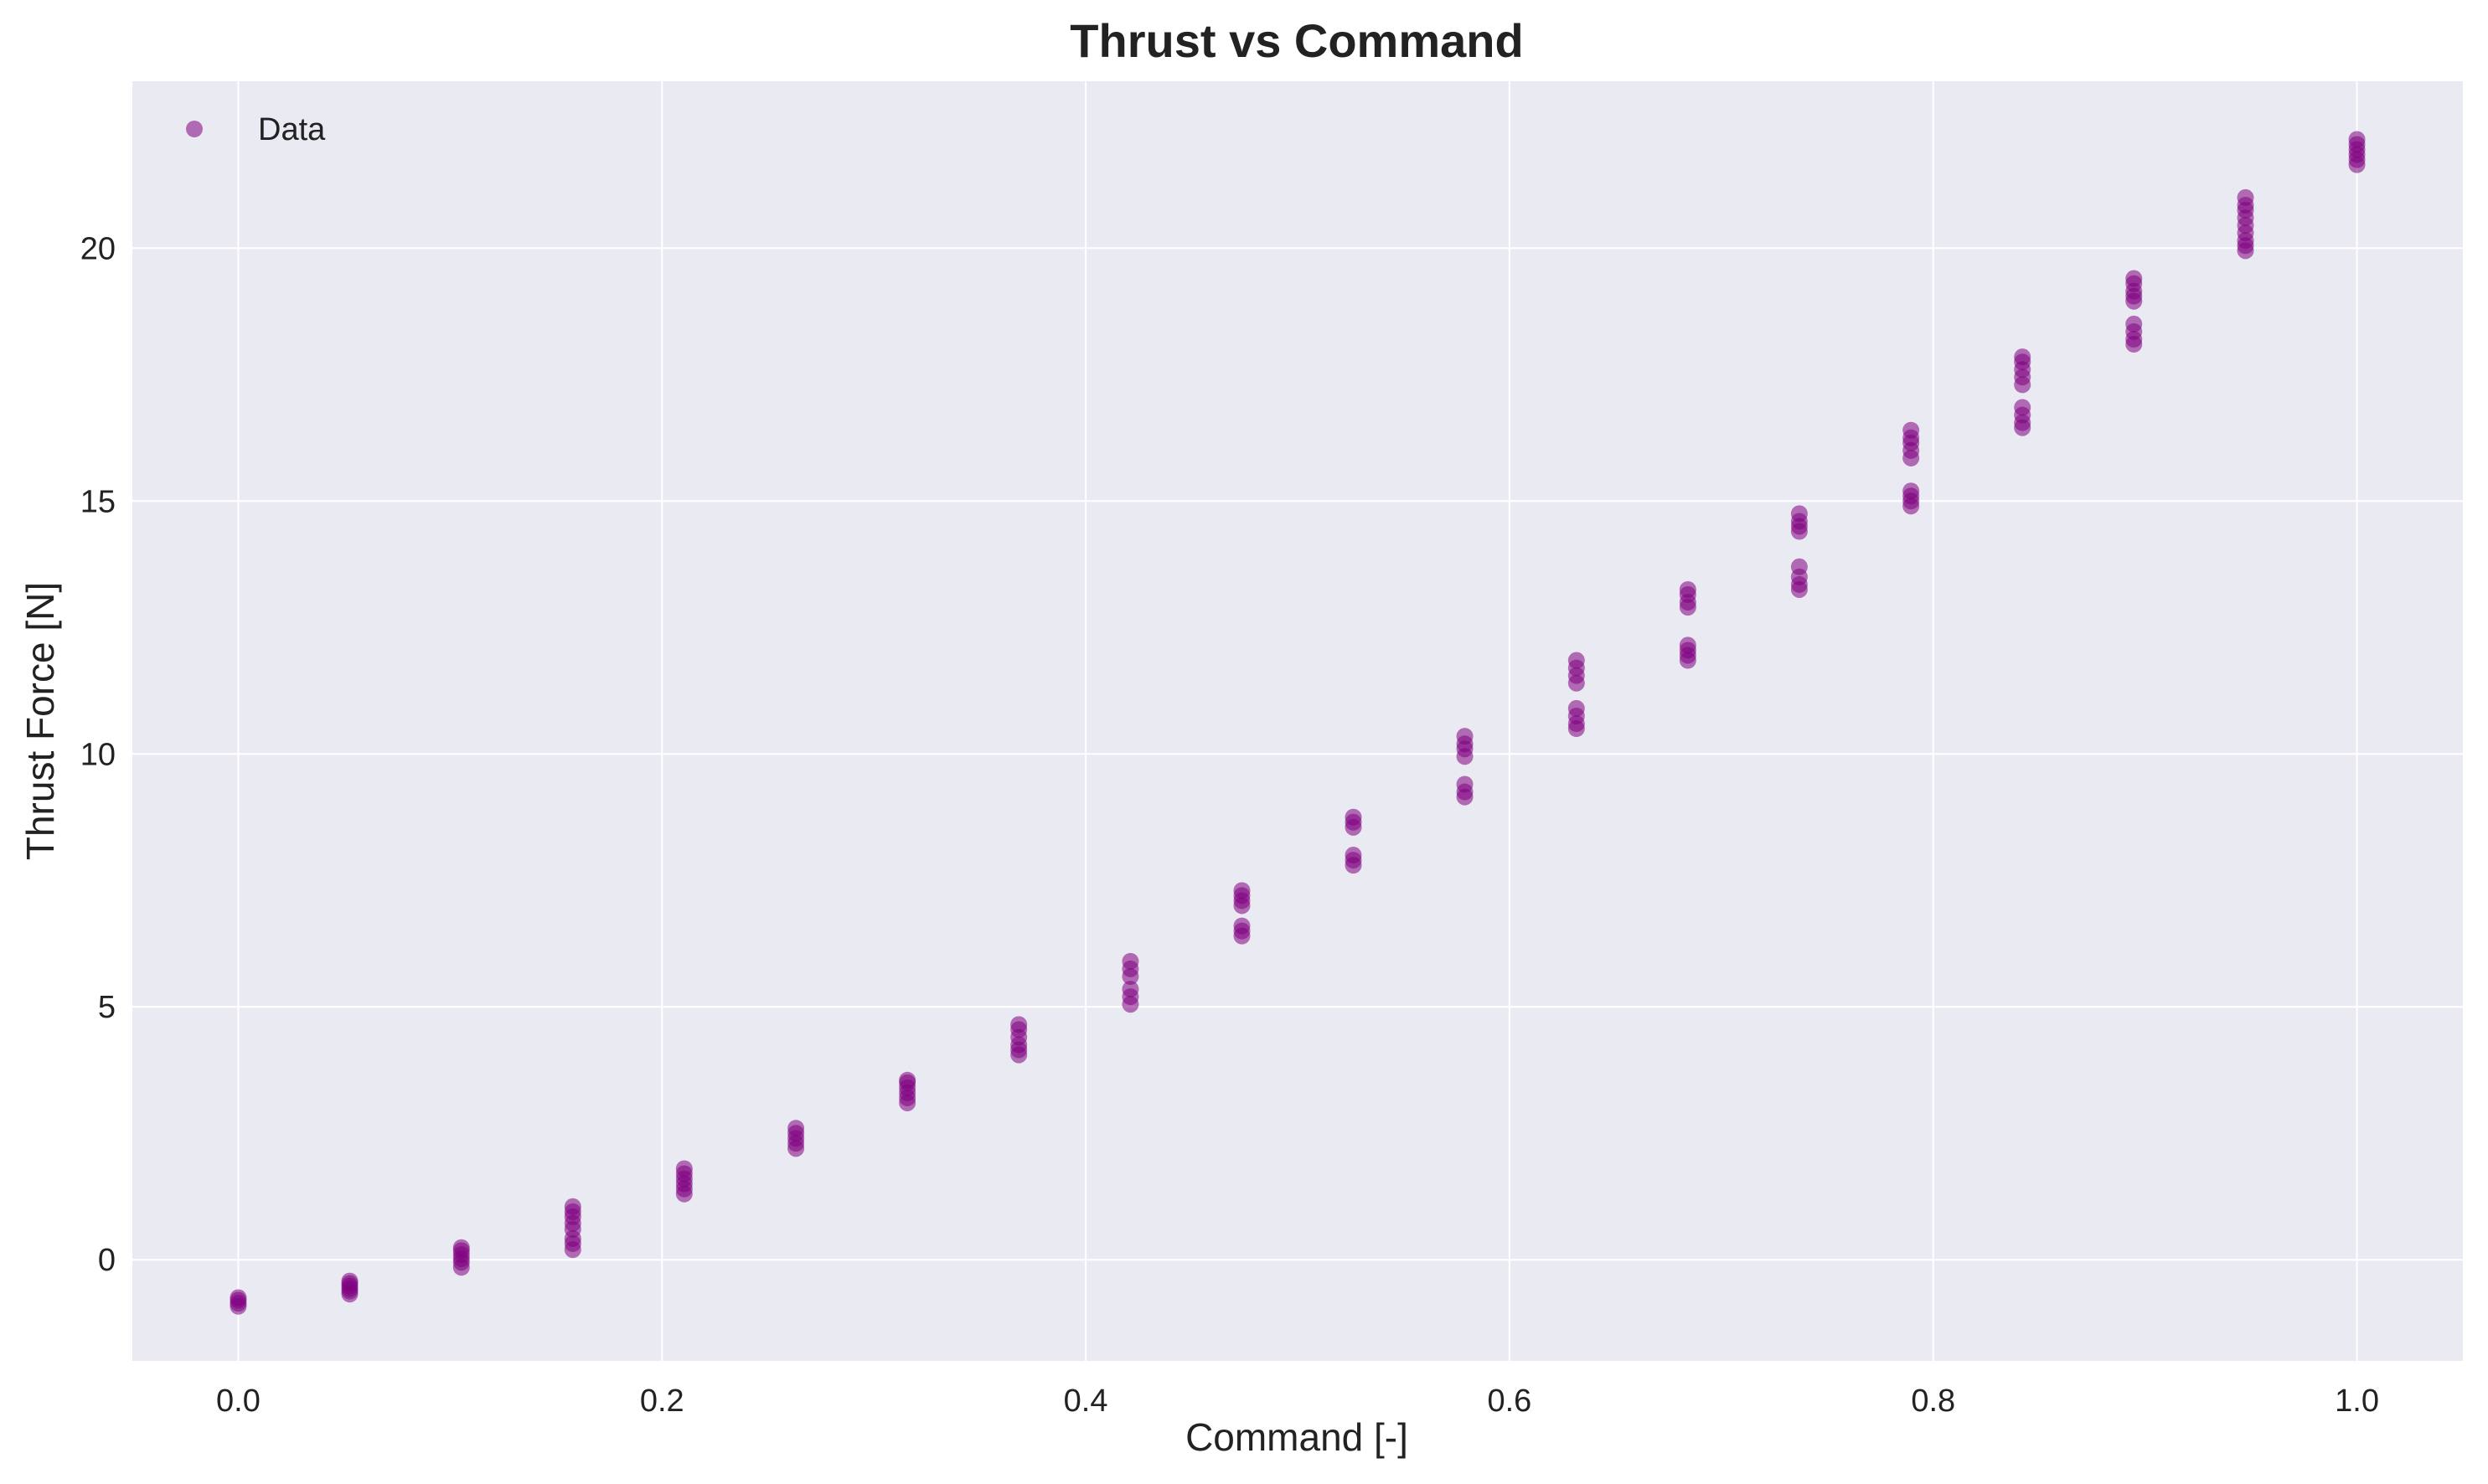 The height and width of the screenshot is (1484, 2488). Describe the element at coordinates (256, 129) in the screenshot. I see `legend: Data` at that location.